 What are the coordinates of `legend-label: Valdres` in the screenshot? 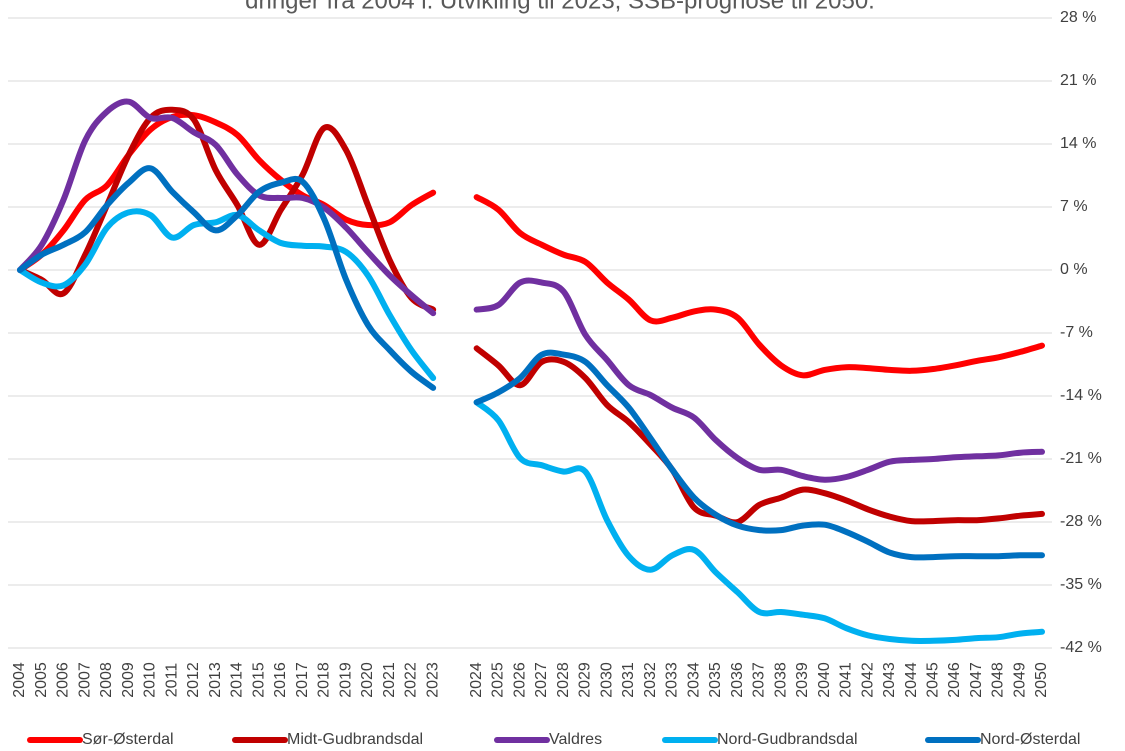 It's located at (575, 739).